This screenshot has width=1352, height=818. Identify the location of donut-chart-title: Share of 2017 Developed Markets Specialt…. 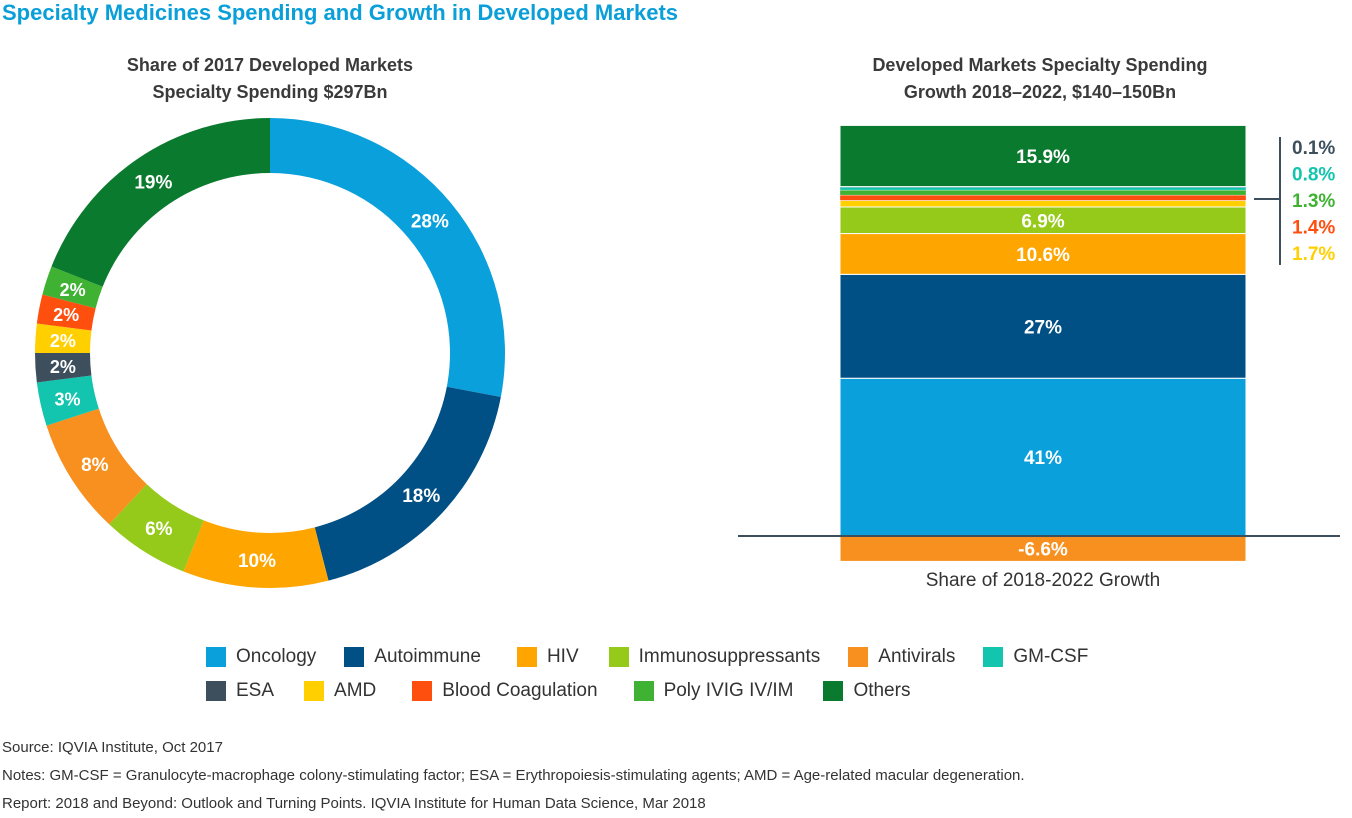
(270, 79).